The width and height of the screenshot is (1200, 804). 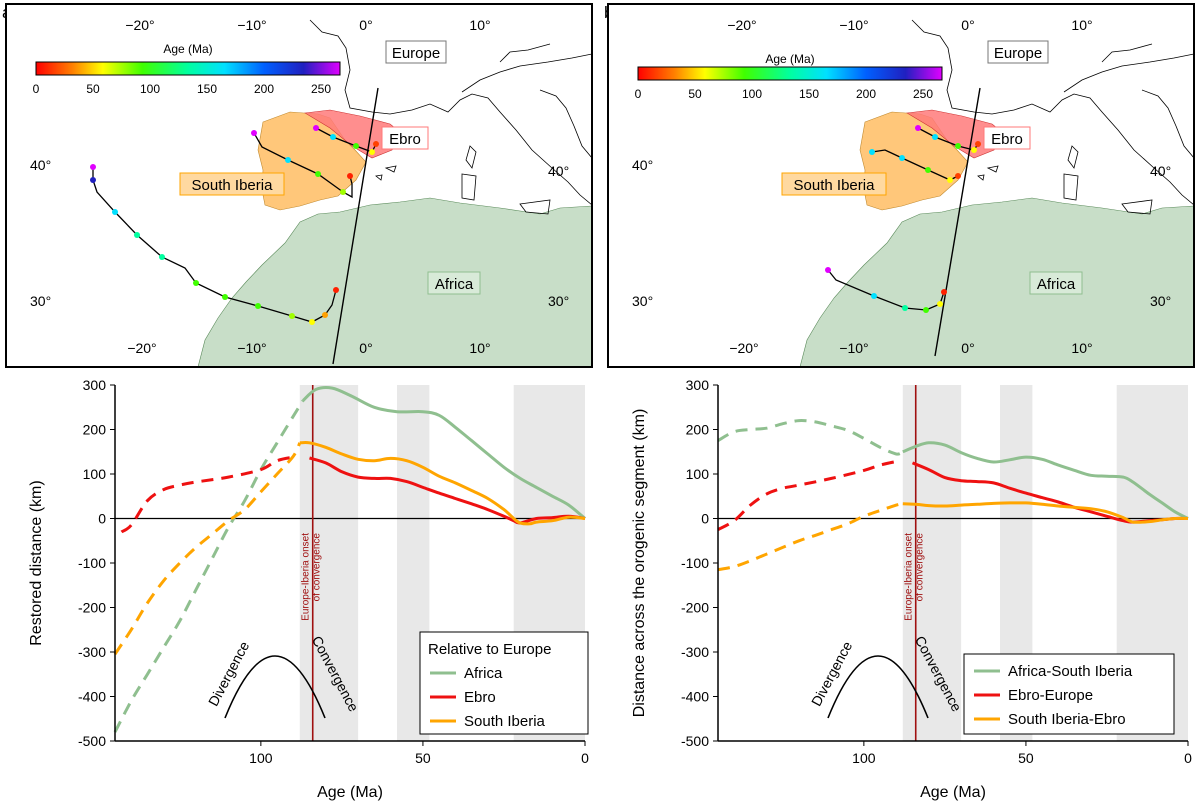 What do you see at coordinates (308, 348) in the screenshot?
I see `lon-labels-bottom-a: −20° −10° 0° 10°` at bounding box center [308, 348].